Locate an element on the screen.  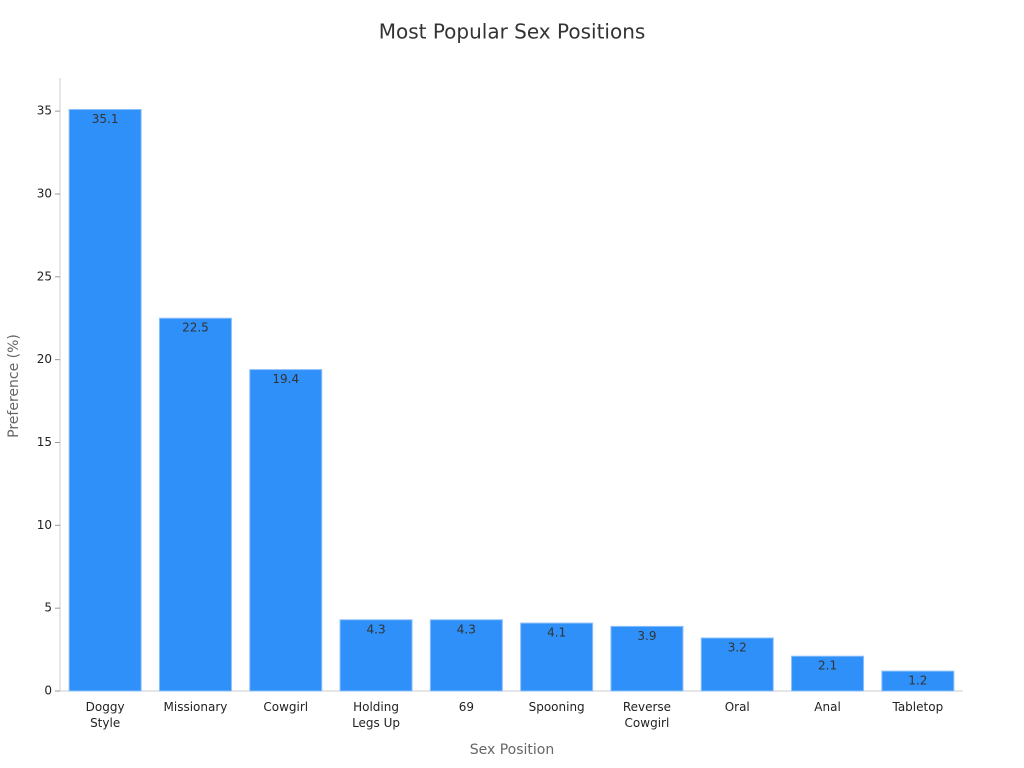
x-tick-label: Cowgirl is located at coordinates (286, 707).